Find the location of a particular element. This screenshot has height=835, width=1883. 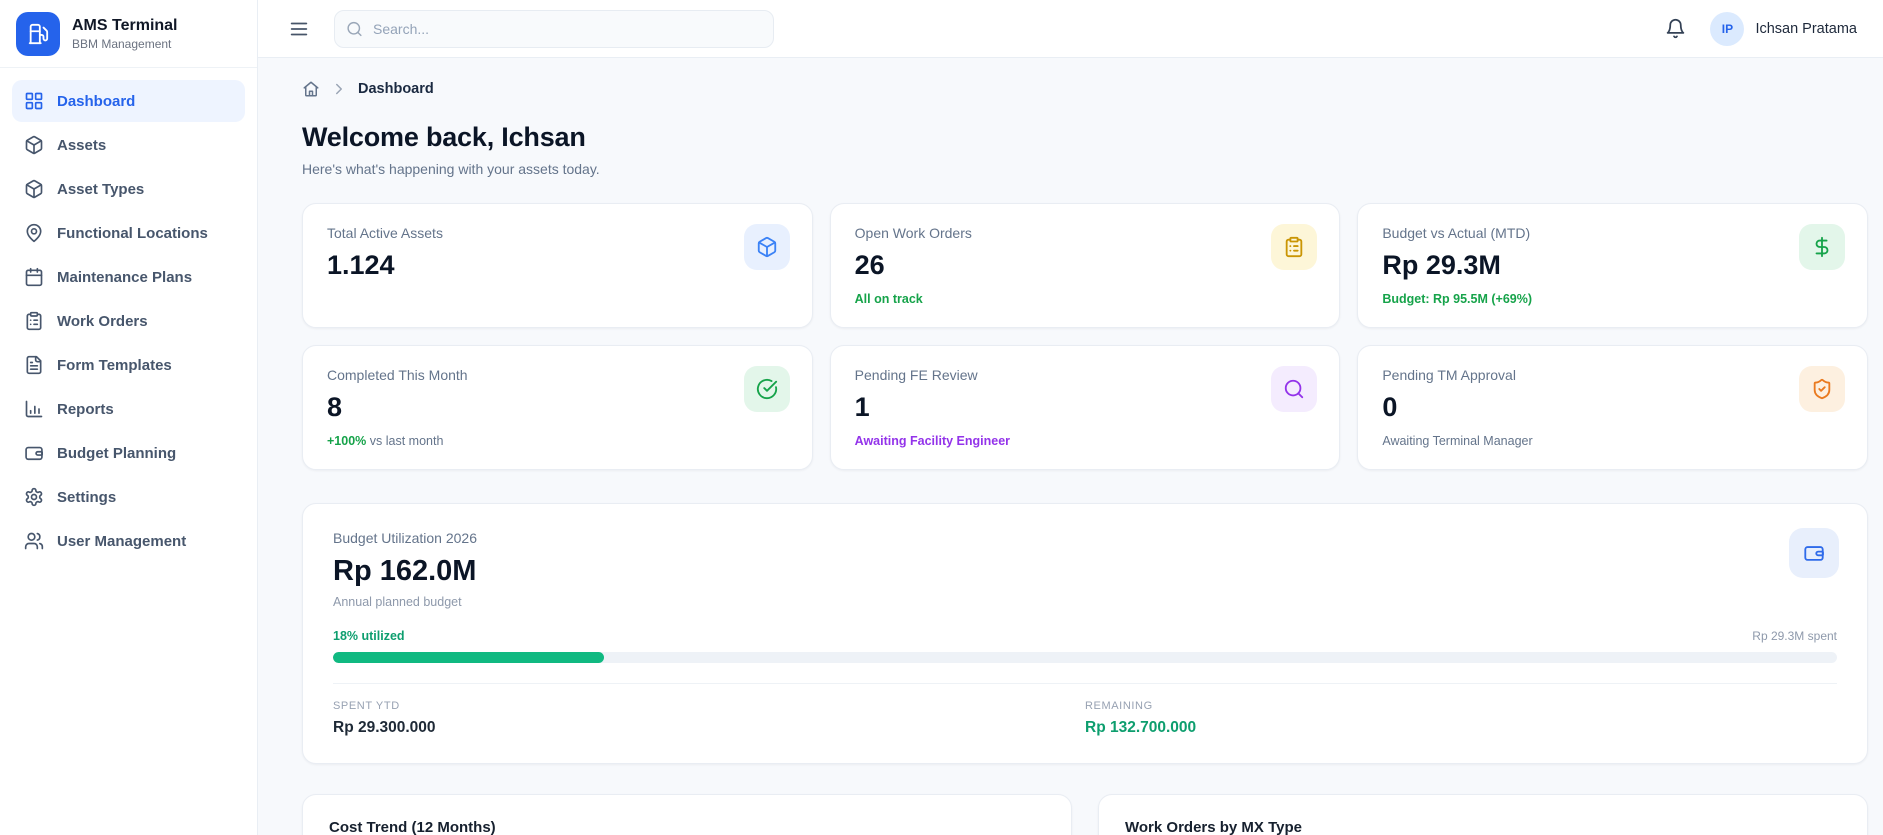

sidebar-item-maintenance-plans: Maintenance Plans is located at coordinates (128, 277).